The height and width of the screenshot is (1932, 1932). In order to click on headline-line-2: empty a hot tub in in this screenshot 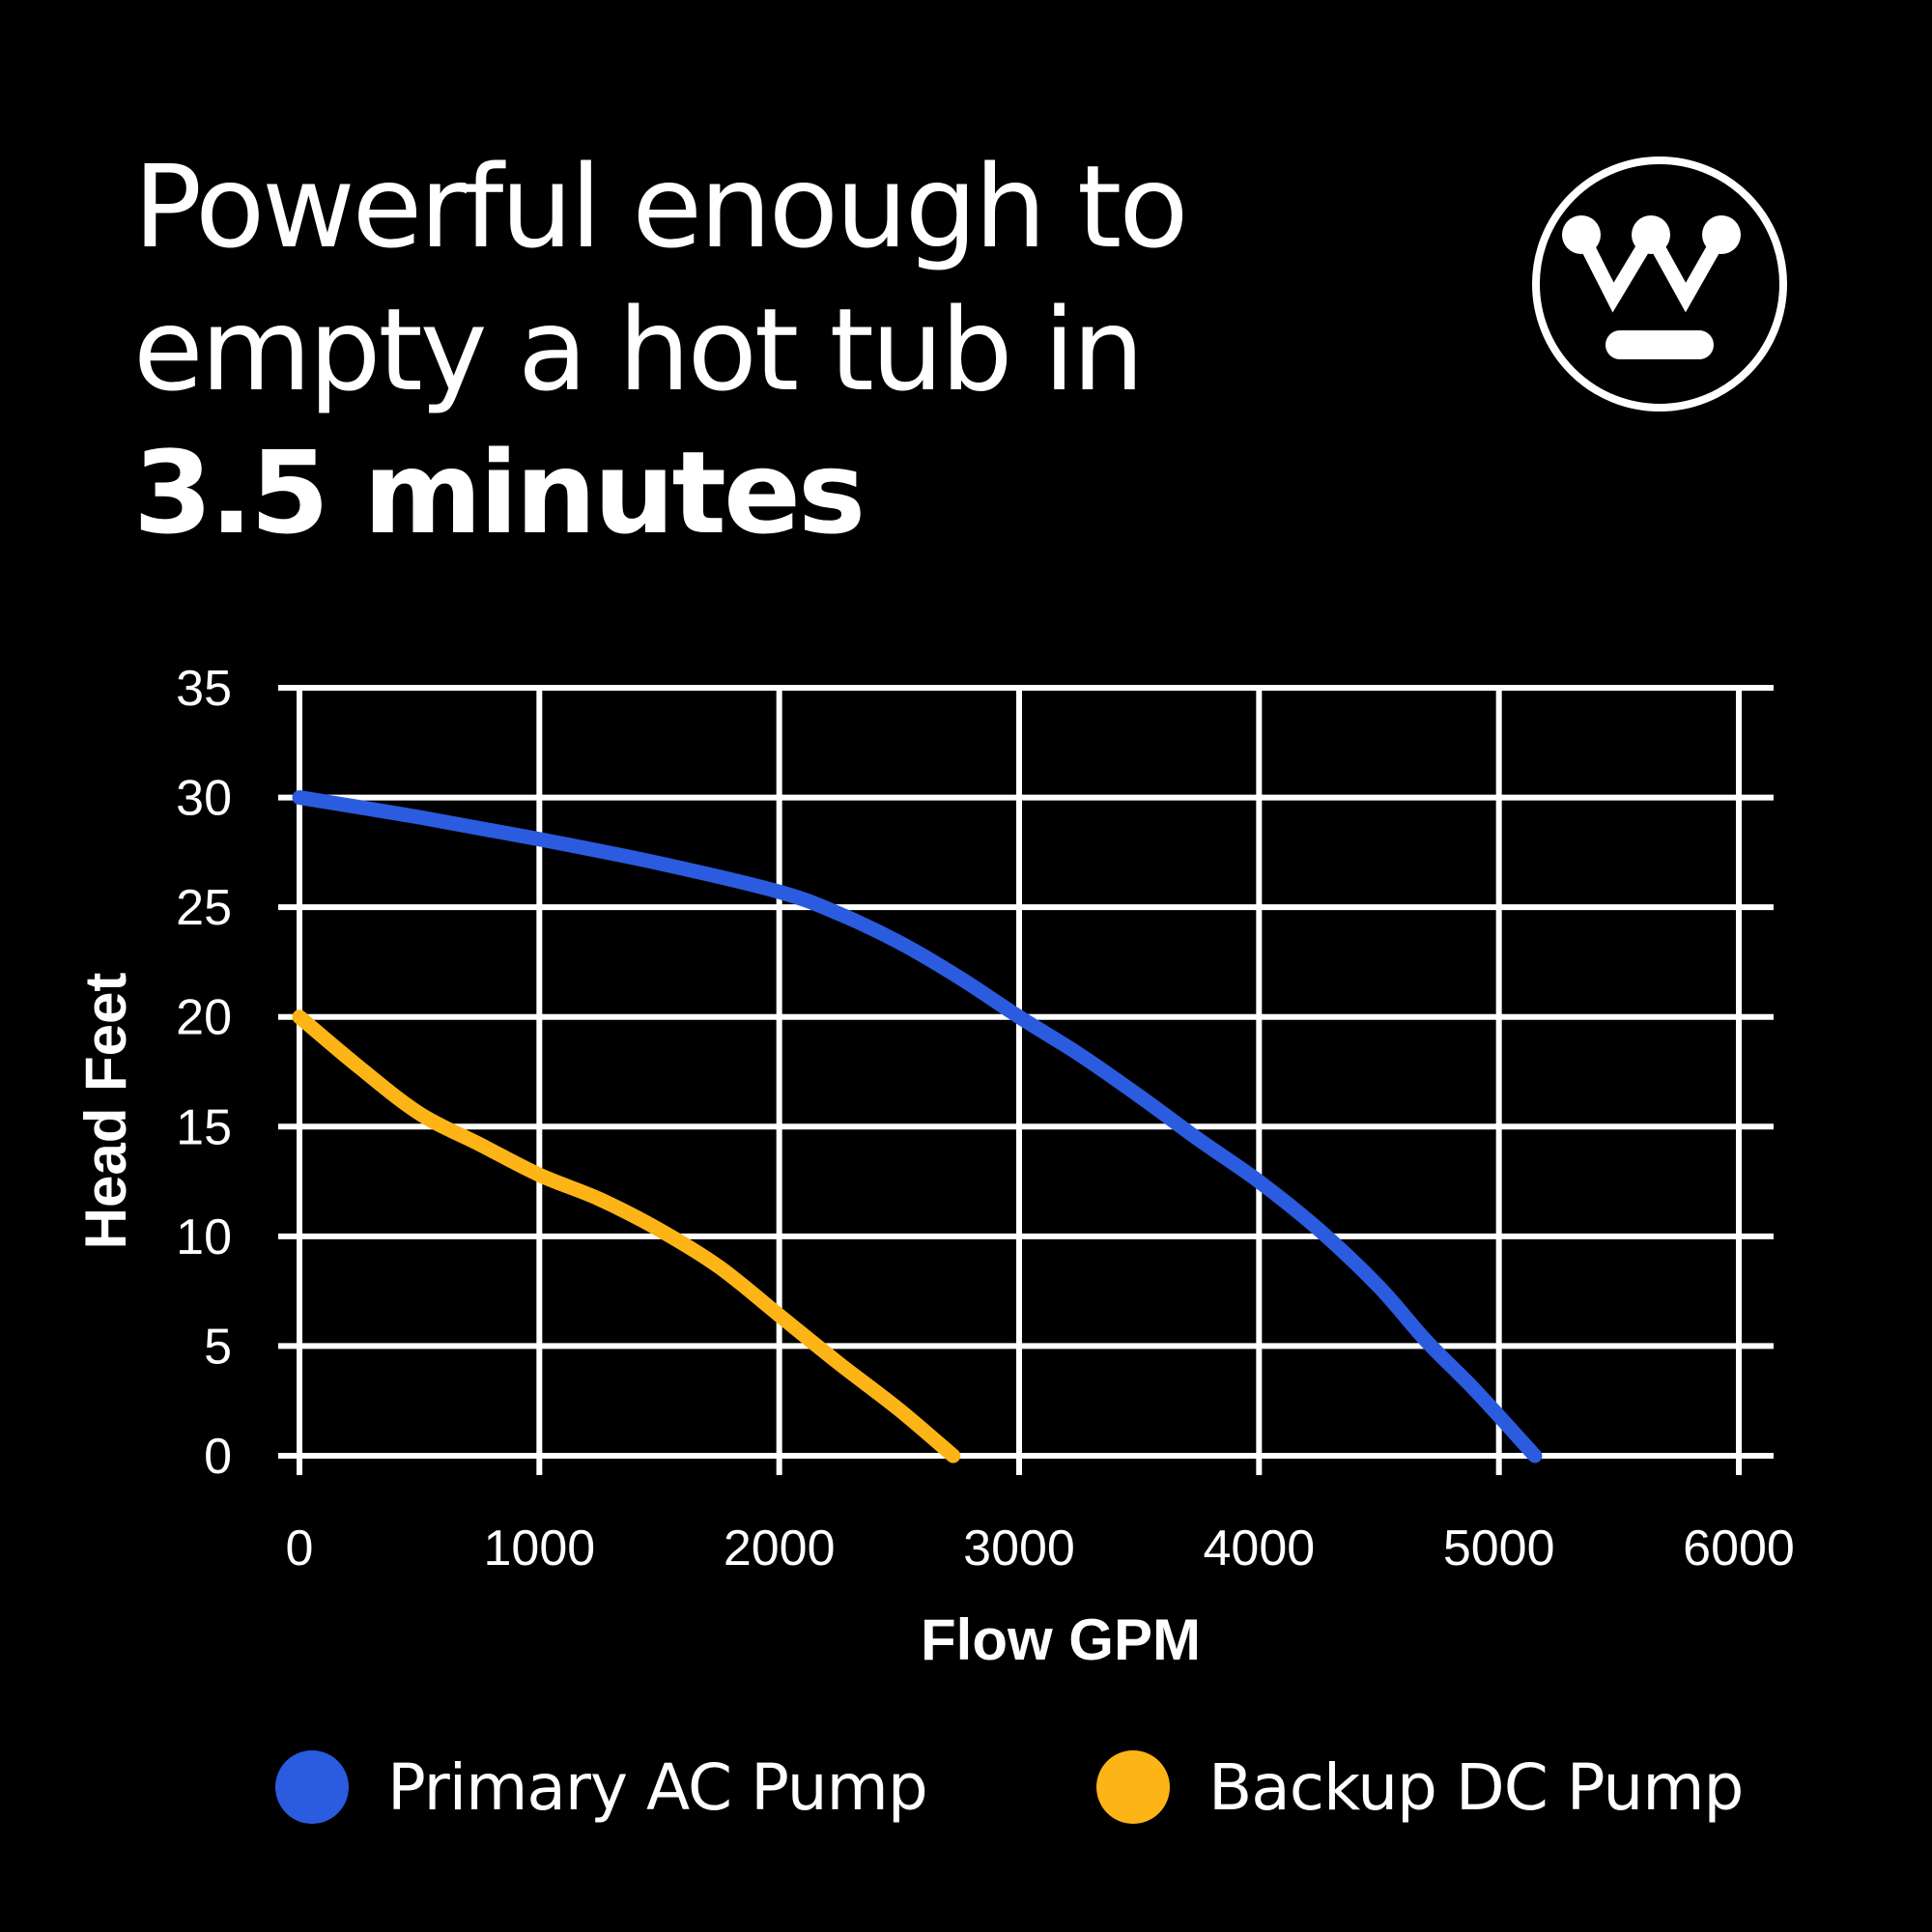, I will do `click(639, 349)`.